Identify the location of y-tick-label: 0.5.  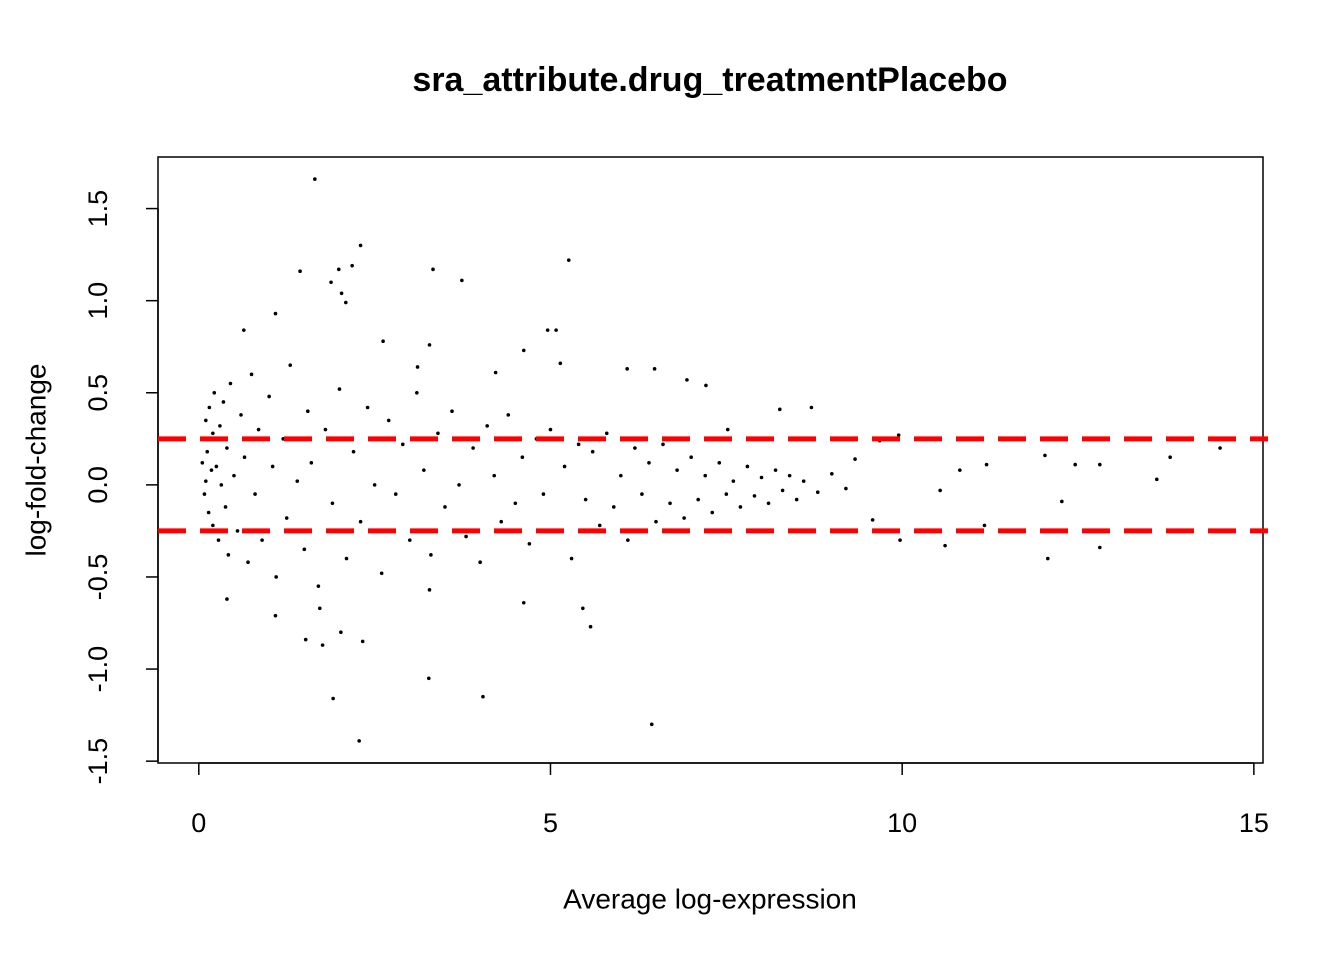
(98, 393).